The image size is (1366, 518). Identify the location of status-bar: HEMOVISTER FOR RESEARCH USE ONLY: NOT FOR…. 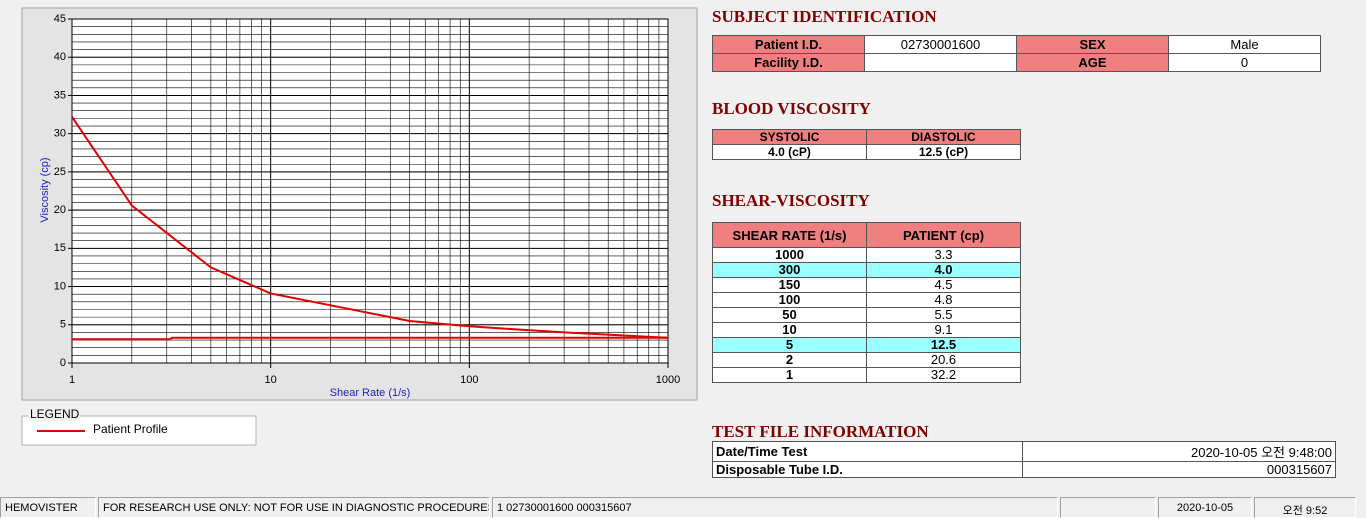
(683, 507).